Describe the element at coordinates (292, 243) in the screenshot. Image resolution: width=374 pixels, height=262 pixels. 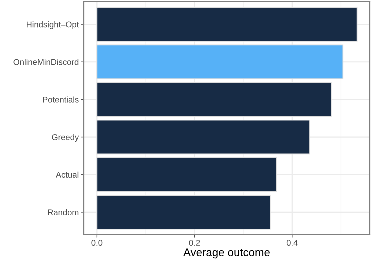
I see `x-tick-label: 0.4` at that location.